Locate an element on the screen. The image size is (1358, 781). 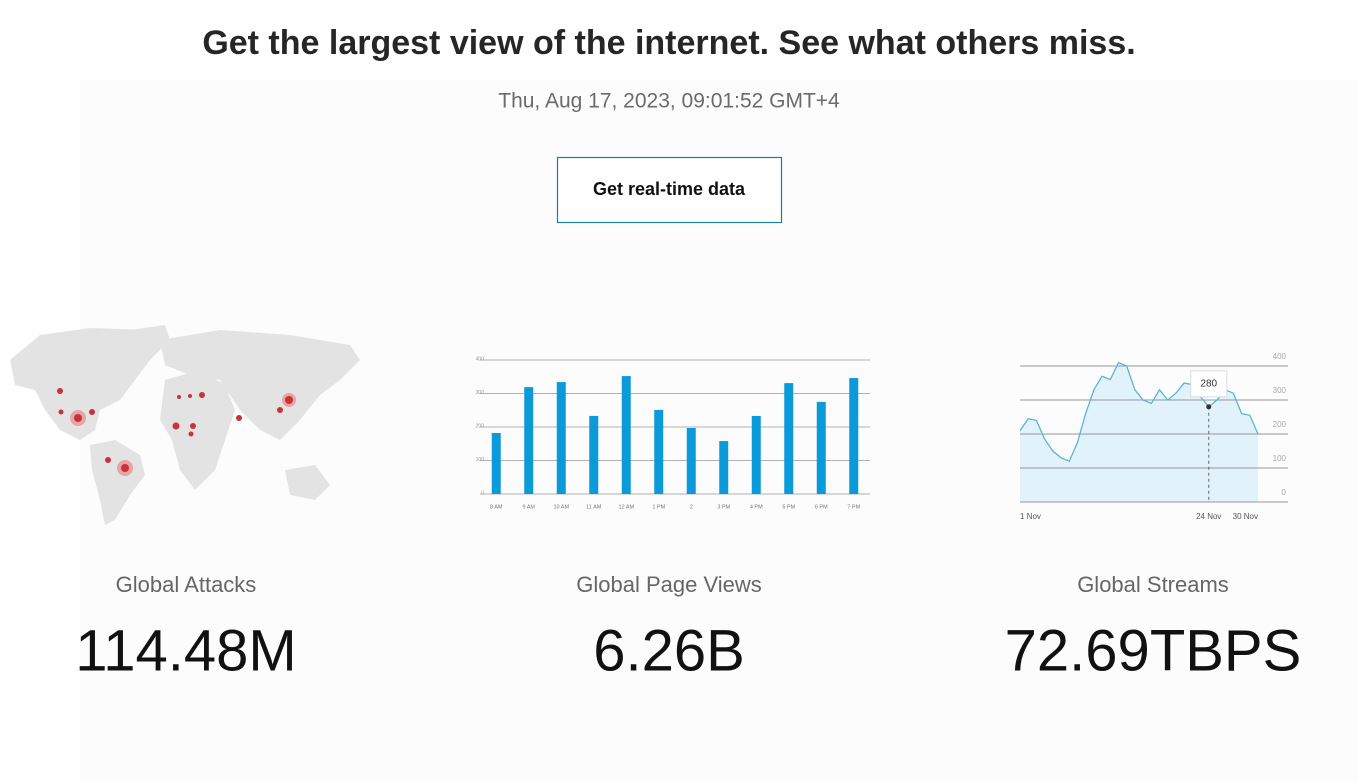
x-tick-label: 1 PM is located at coordinates (658, 507).